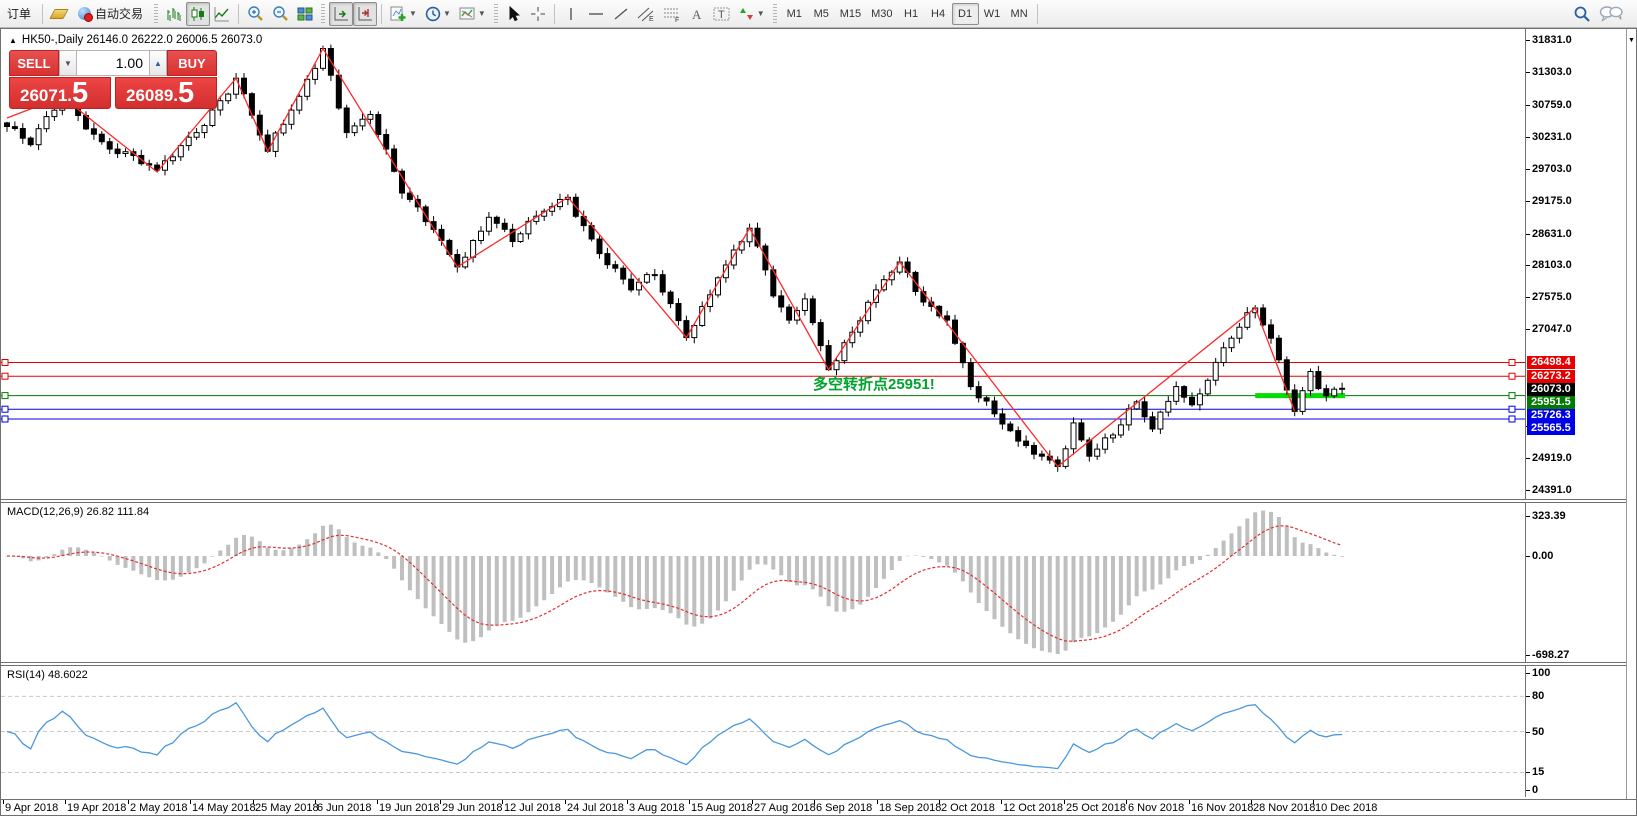  What do you see at coordinates (113, 63) in the screenshot?
I see `volume-input` at bounding box center [113, 63].